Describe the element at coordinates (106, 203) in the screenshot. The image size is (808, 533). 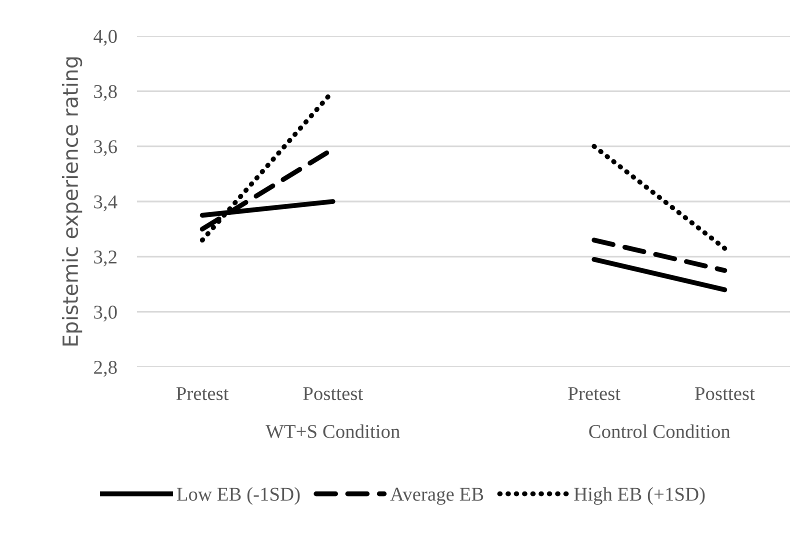
I see `y-tick-label: 3,4` at that location.